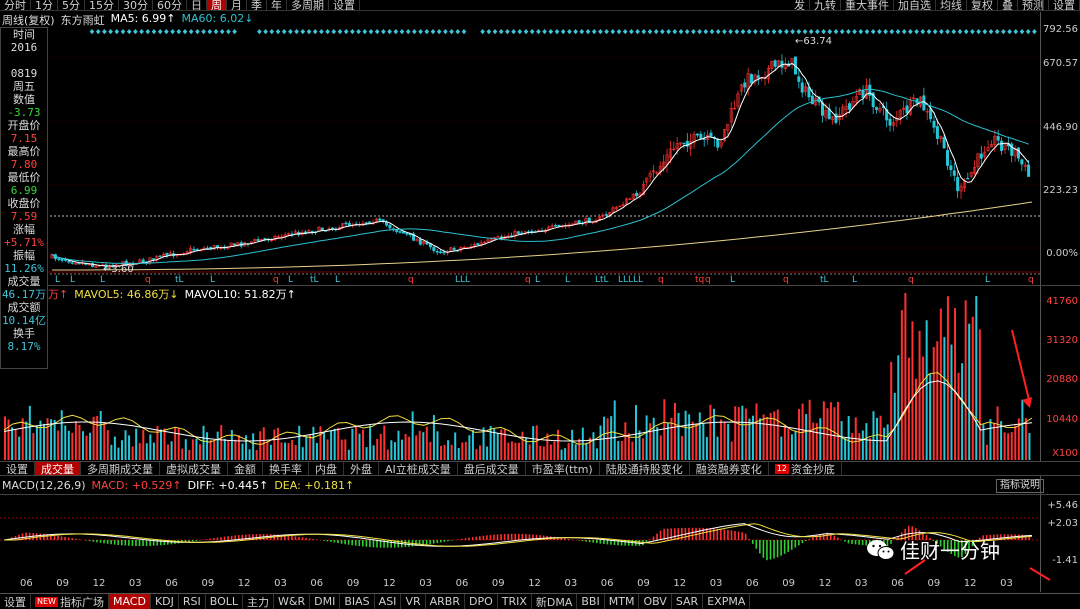  I want to click on info-label: 涨幅, so click(24, 229).